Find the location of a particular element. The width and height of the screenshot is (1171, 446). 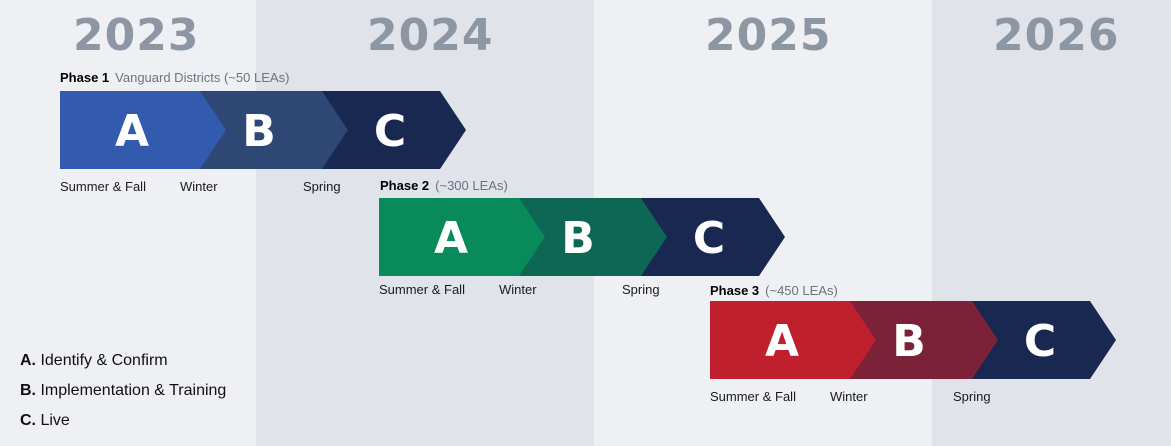

phase-3-stage-a-chevron is located at coordinates (793, 340).